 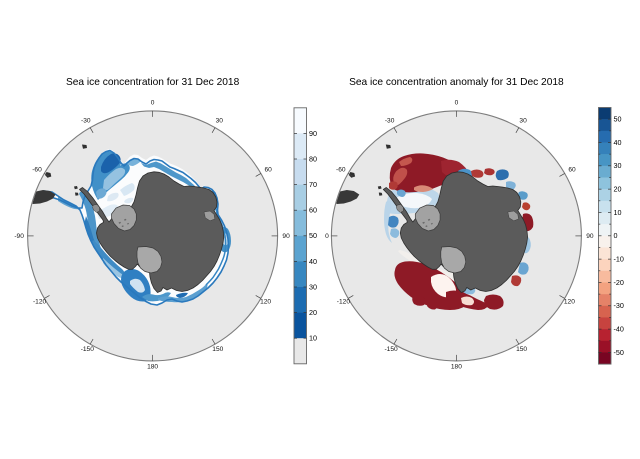 What do you see at coordinates (619, 352) in the screenshot?
I see `svg-text: -50` at bounding box center [619, 352].